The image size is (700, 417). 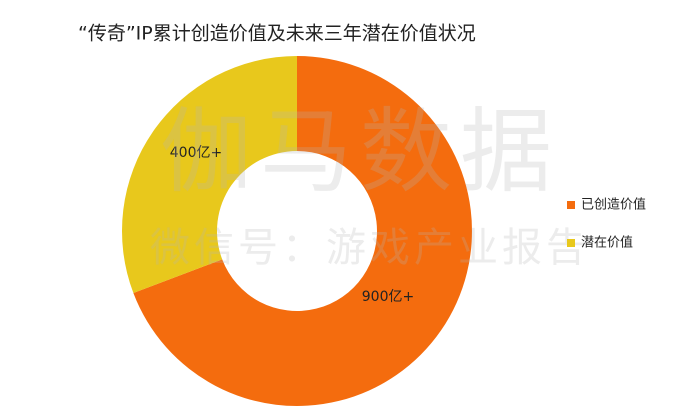 I want to click on legend-label: 潜在价值, so click(x=607, y=243).